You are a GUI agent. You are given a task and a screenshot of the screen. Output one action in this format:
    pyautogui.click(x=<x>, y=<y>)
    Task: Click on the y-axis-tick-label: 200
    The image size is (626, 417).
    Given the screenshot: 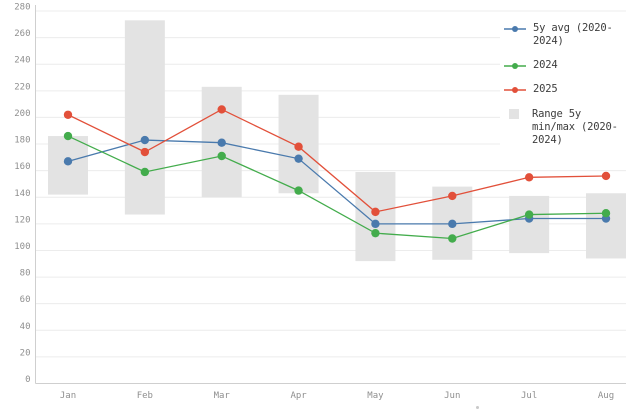 What is the action you would take?
    pyautogui.click(x=22, y=114)
    